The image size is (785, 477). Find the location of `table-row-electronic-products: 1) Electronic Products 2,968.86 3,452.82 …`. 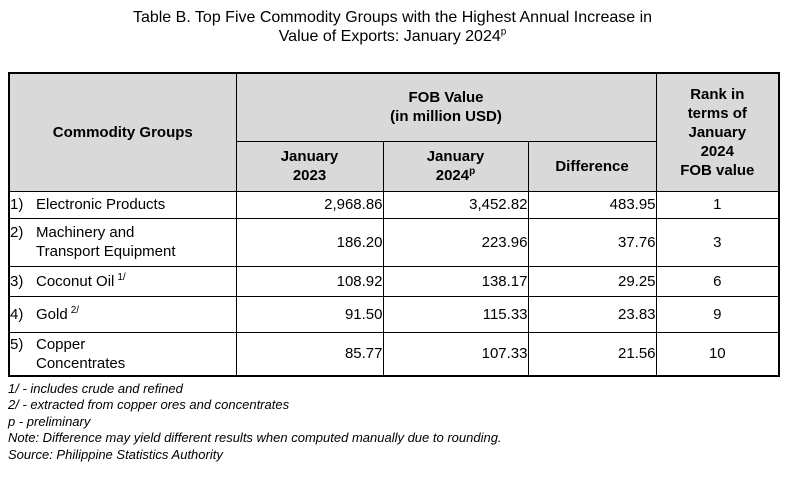

table-row-electronic-products: 1) Electronic Products 2,968.86 3,452.82 … is located at coordinates (394, 204).